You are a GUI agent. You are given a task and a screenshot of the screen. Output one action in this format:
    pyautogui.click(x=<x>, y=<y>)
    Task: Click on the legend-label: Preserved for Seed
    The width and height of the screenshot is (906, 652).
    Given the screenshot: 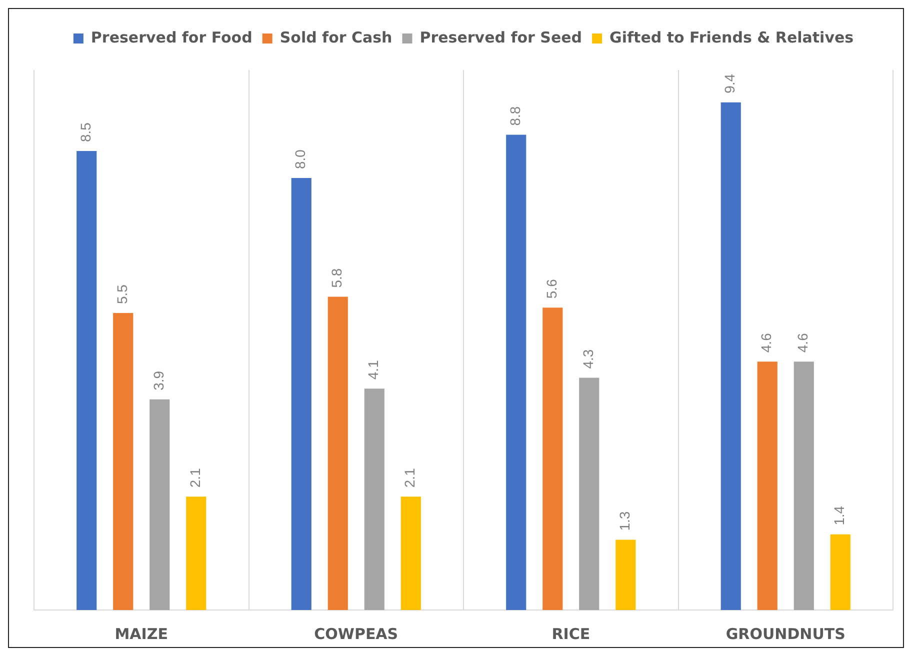 What is the action you would take?
    pyautogui.click(x=501, y=37)
    